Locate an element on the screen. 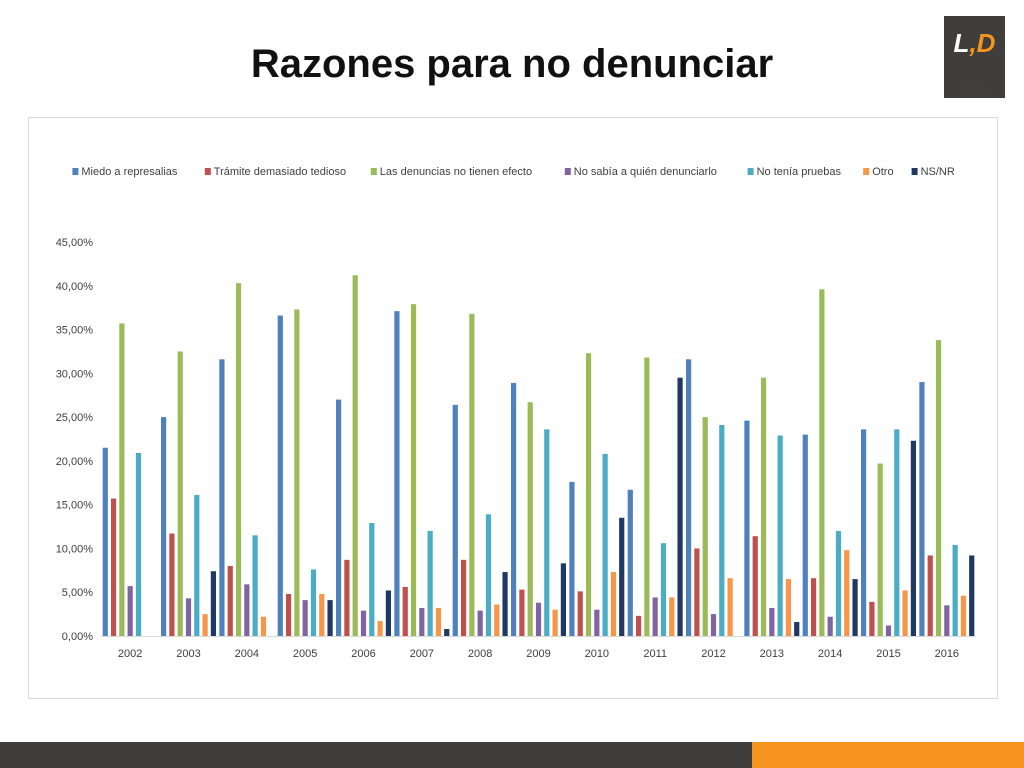 This screenshot has height=768, width=1024. y-tick-label: 10,00% is located at coordinates (75, 549).